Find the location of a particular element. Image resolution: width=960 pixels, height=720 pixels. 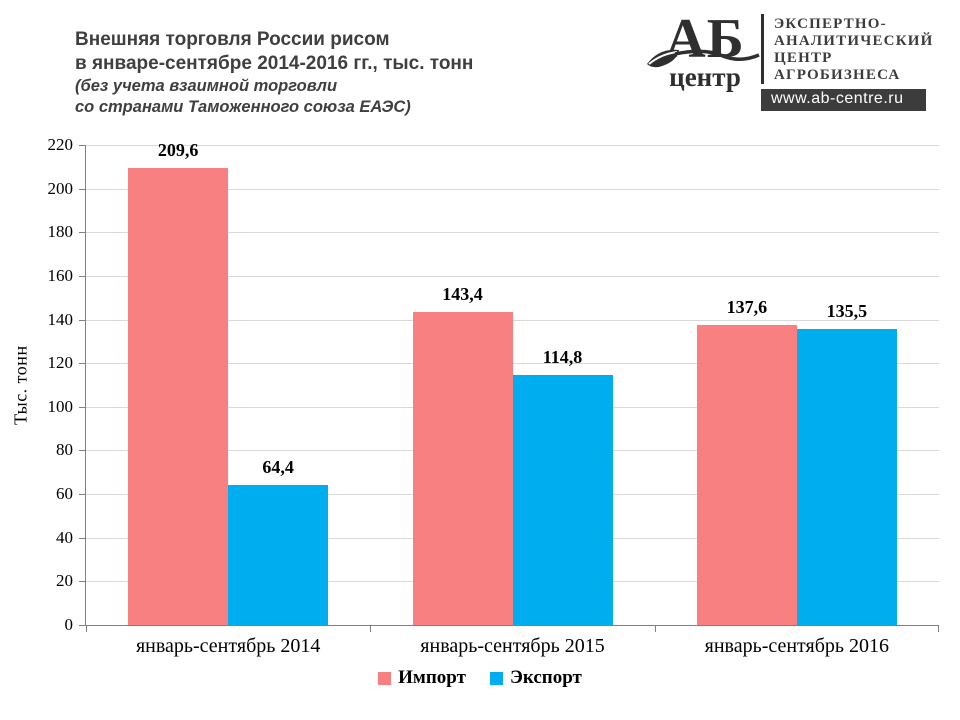

bar-value-label: 209,6 is located at coordinates (178, 149).